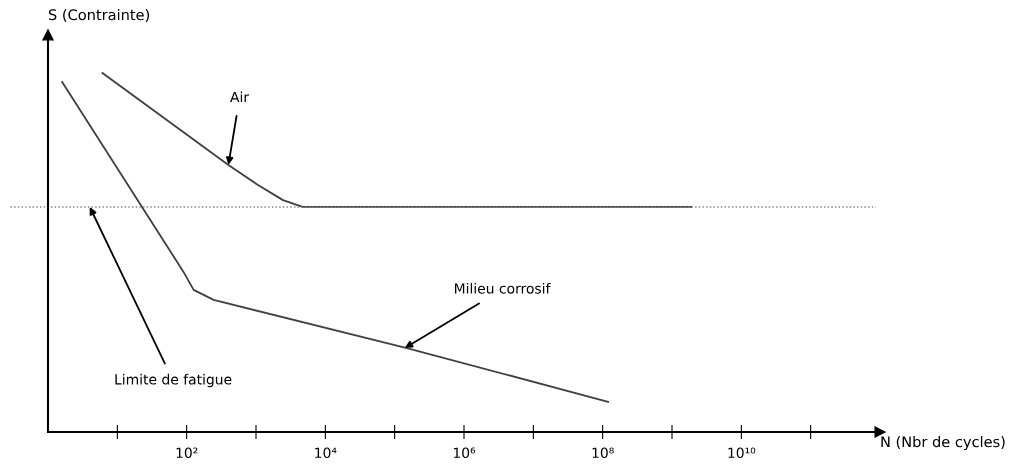 The height and width of the screenshot is (470, 1024). What do you see at coordinates (502, 288) in the screenshot?
I see `annotation: Milieu corrosif` at bounding box center [502, 288].